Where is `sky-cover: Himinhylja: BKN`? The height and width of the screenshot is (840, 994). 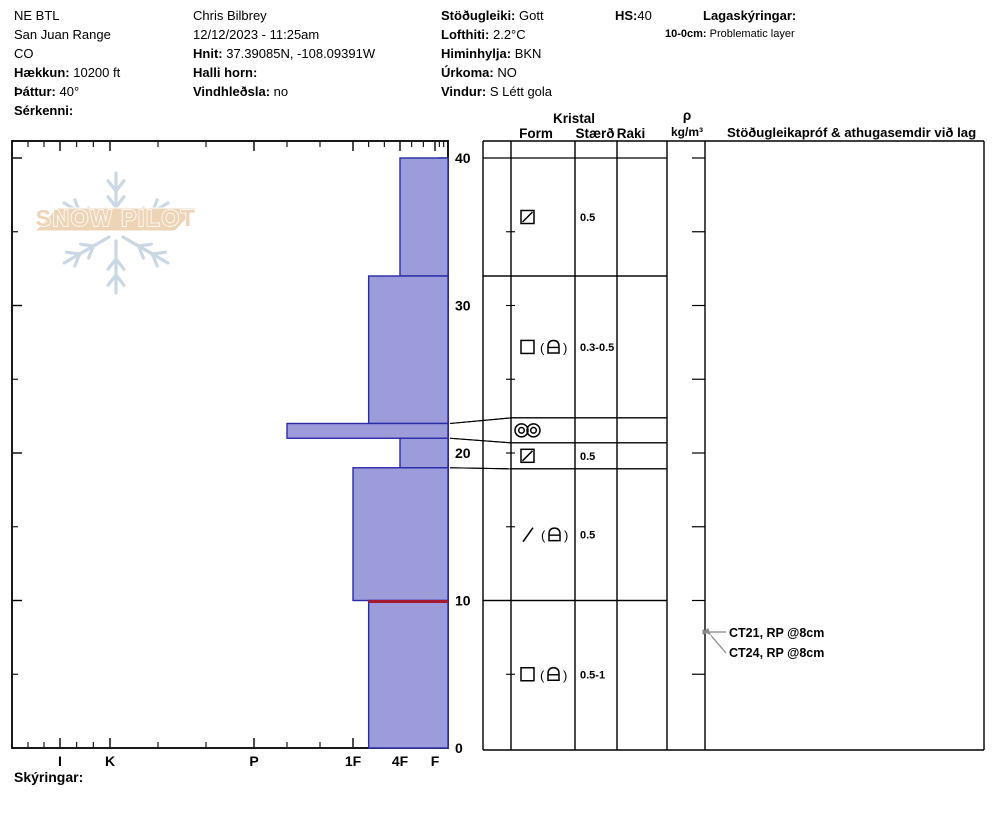 sky-cover: Himinhylja: BKN is located at coordinates (491, 53).